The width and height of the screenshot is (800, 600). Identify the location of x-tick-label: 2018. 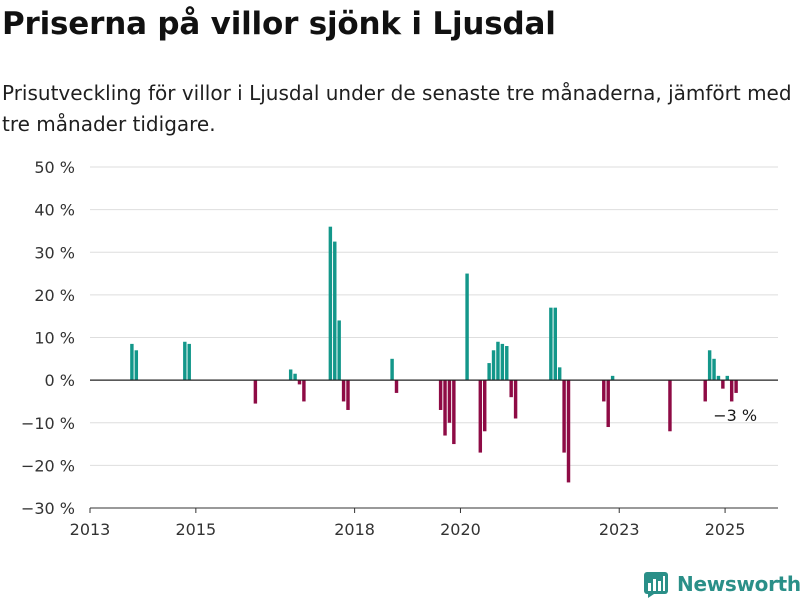
(354, 529).